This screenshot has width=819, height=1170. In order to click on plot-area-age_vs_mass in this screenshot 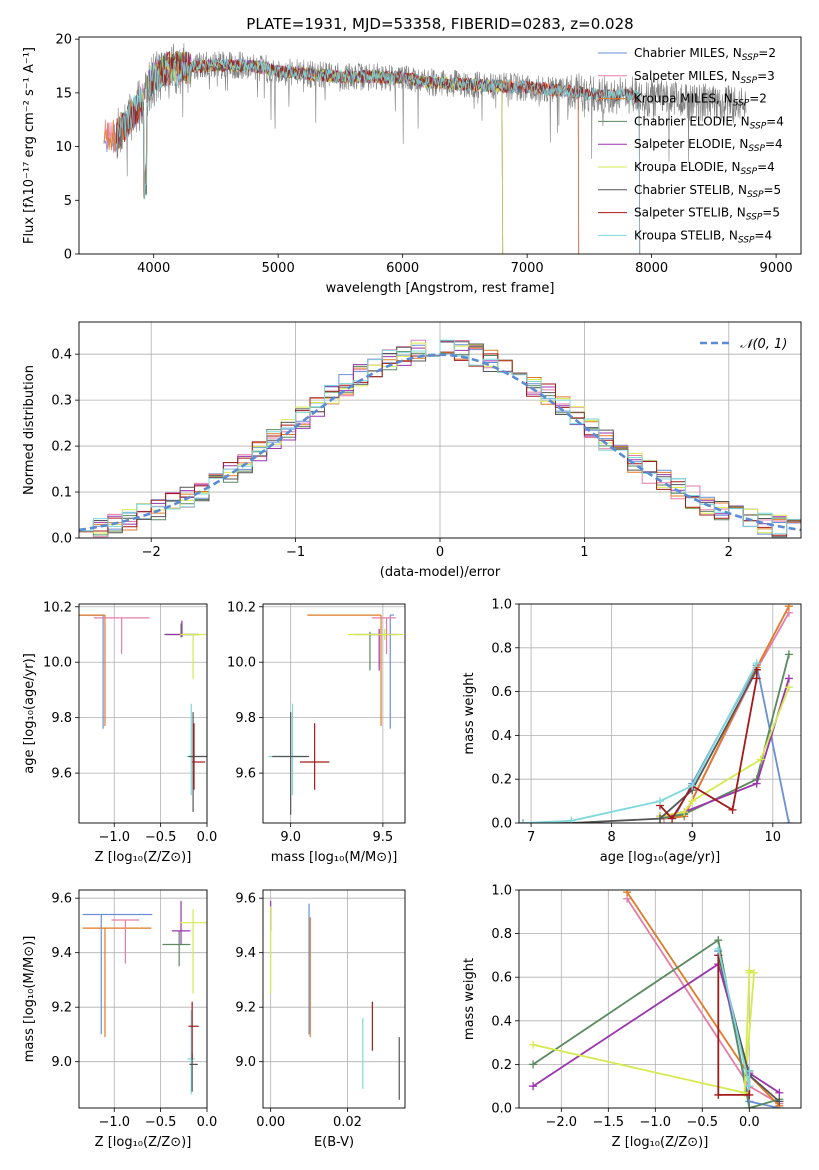, I will do `click(336, 714)`.